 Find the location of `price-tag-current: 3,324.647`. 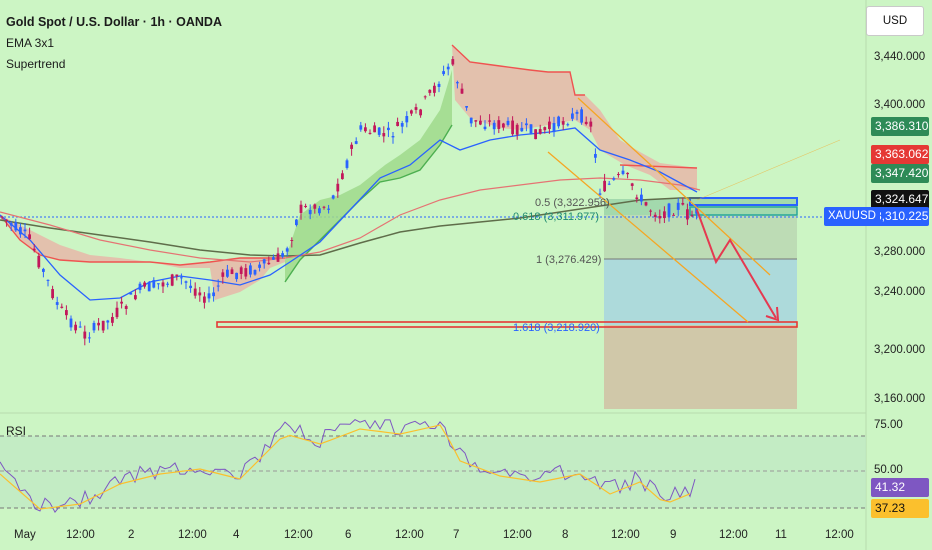

price-tag-current: 3,324.647 is located at coordinates (900, 199).